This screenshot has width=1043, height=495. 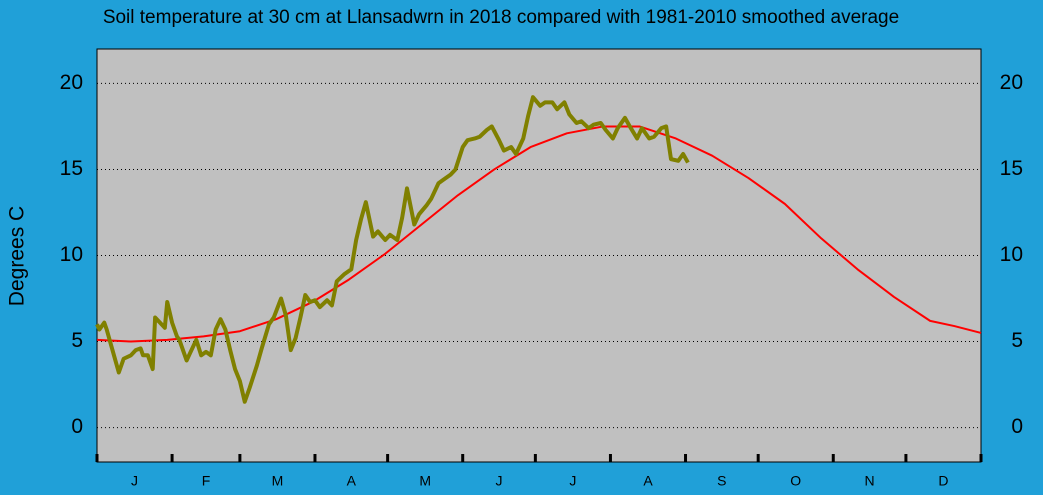 What do you see at coordinates (870, 481) in the screenshot?
I see `x-tick-label: N` at bounding box center [870, 481].